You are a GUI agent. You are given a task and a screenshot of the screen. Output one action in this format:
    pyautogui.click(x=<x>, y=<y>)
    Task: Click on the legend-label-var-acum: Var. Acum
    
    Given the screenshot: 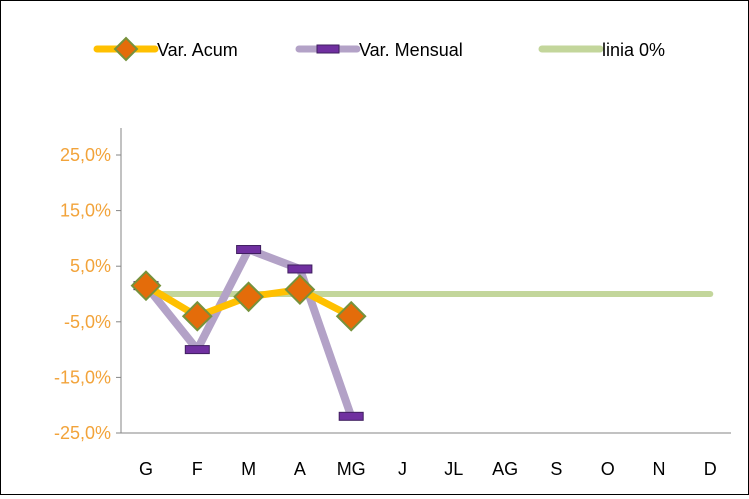 What is the action you would take?
    pyautogui.click(x=197, y=50)
    